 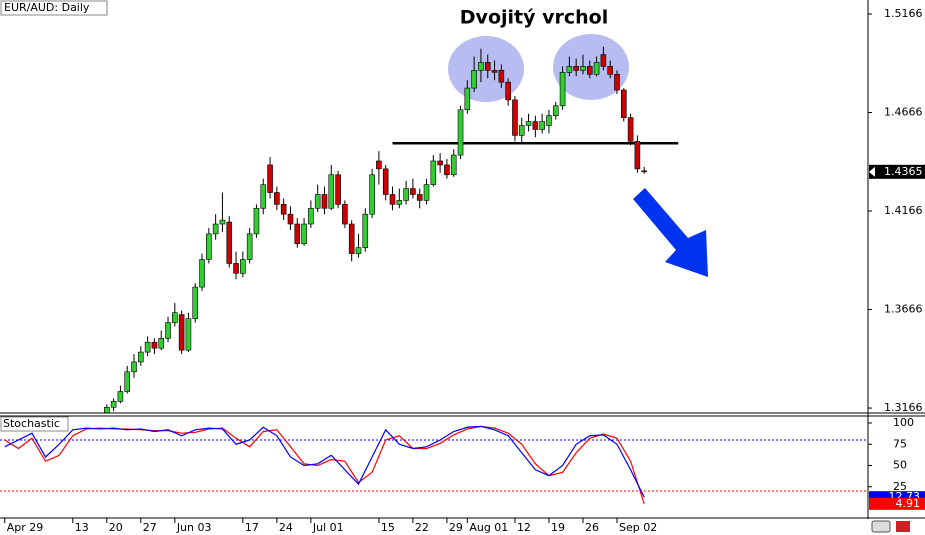 What do you see at coordinates (252, 527) in the screenshot?
I see `x-tick-label: 17` at bounding box center [252, 527].